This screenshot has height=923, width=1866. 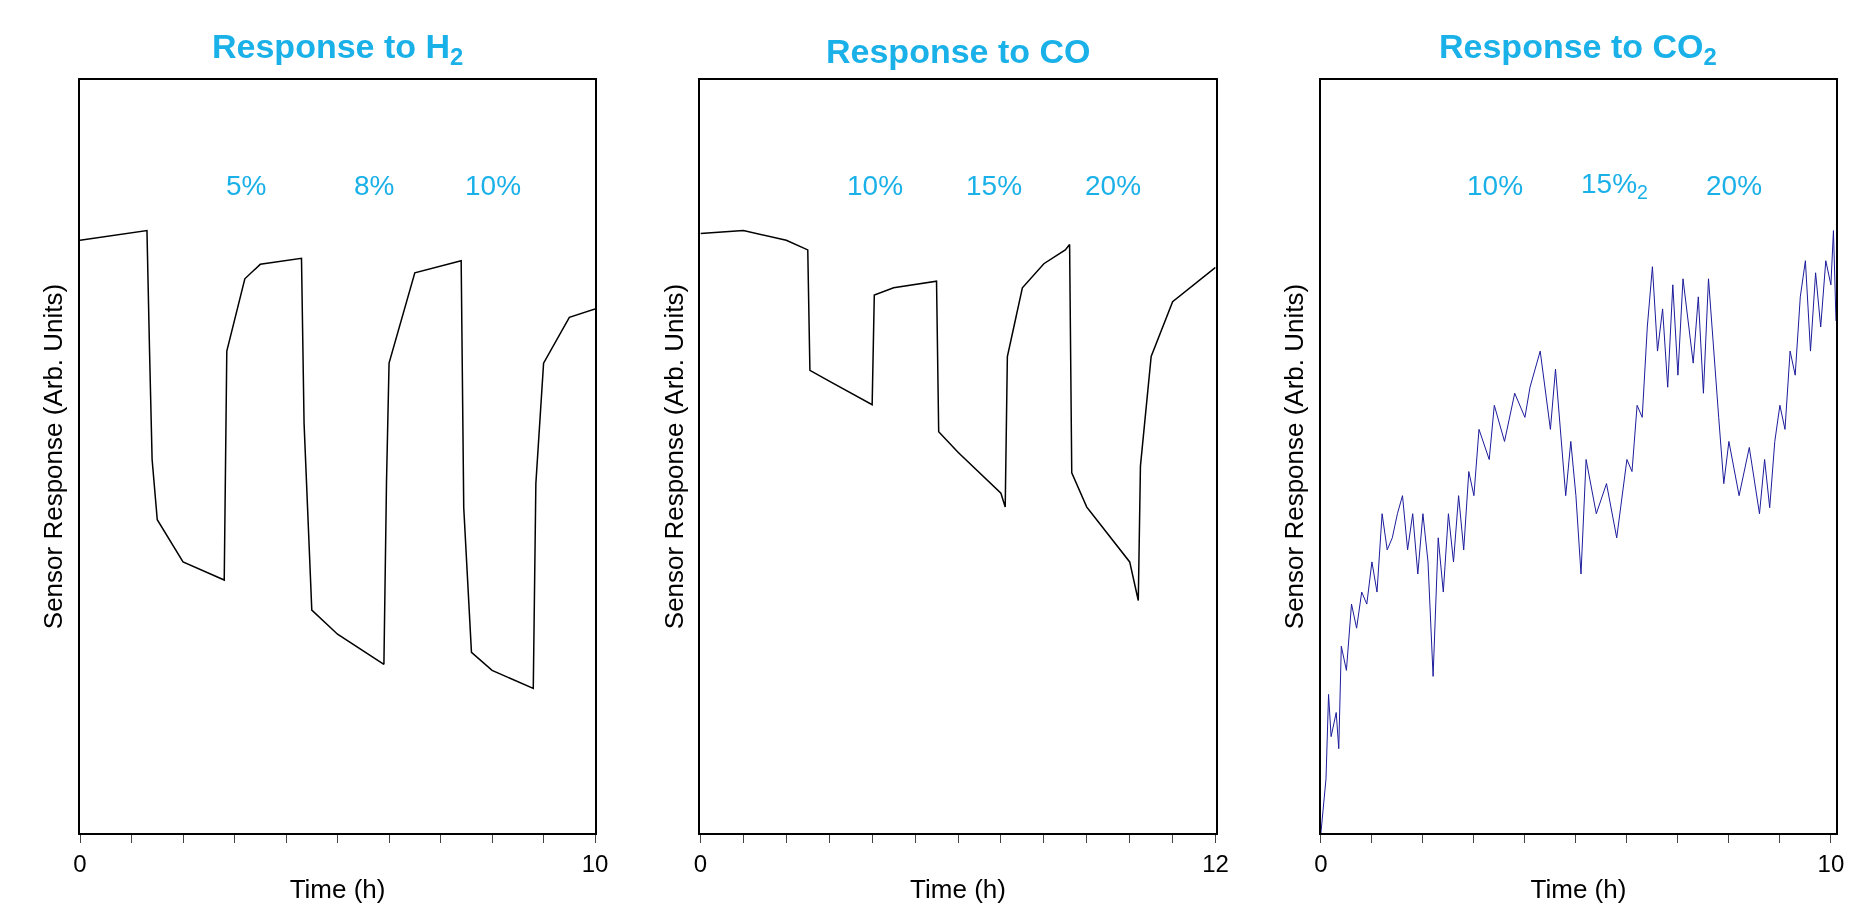 I want to click on text: 15%, so click(x=994, y=185).